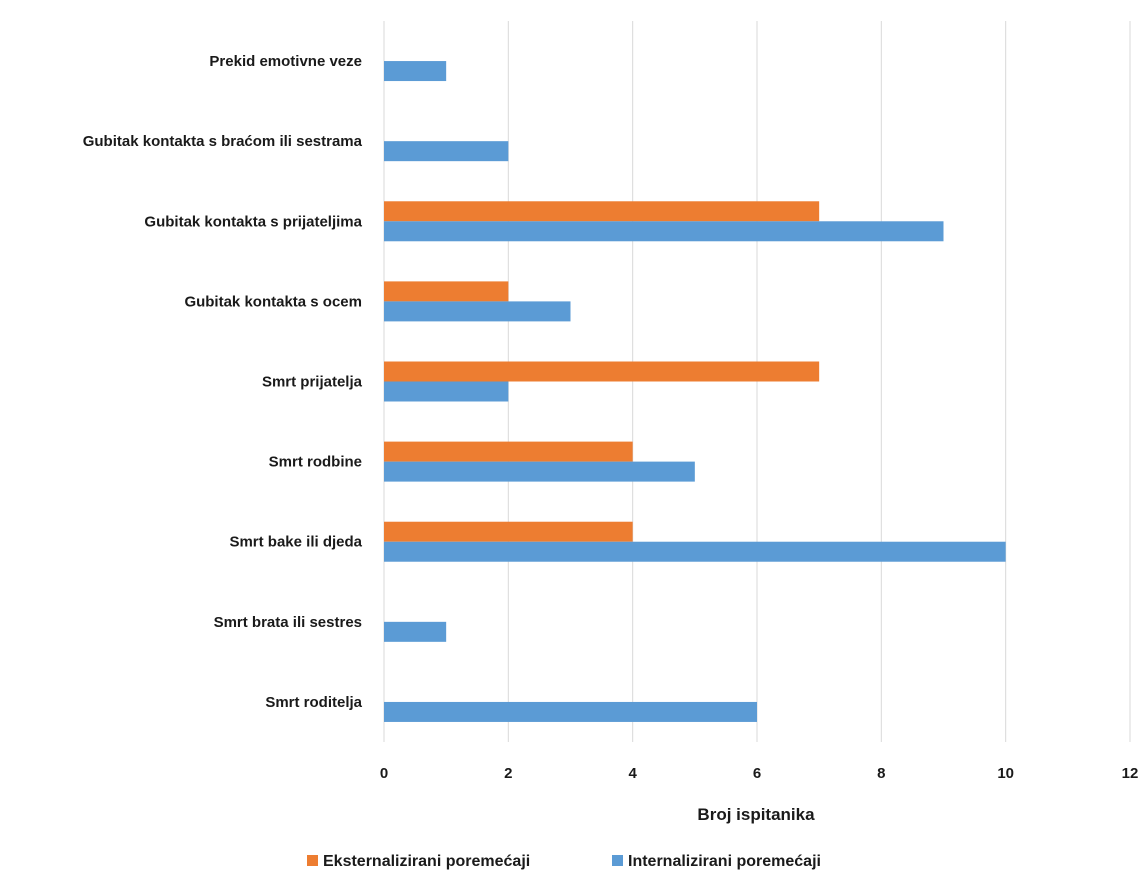  What do you see at coordinates (724, 861) in the screenshot?
I see `legend-label: Internalizirani poremećaji` at bounding box center [724, 861].